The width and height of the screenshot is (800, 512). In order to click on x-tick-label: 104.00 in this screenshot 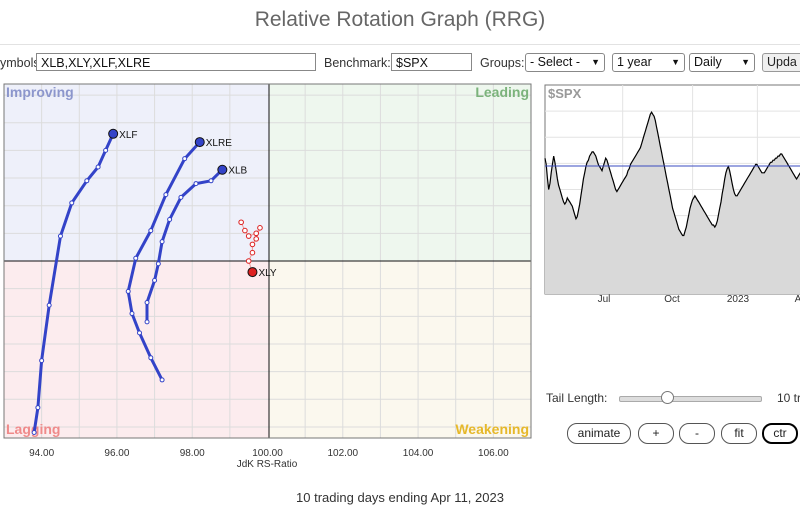, I will do `click(418, 453)`.